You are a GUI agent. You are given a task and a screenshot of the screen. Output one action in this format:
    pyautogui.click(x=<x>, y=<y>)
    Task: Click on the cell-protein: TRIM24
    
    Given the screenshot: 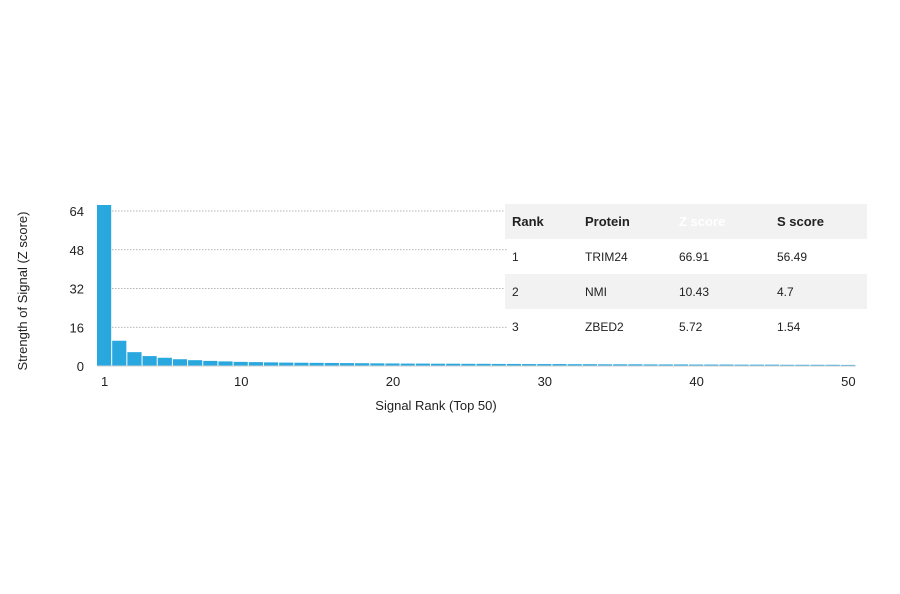 What is the action you would take?
    pyautogui.click(x=606, y=256)
    